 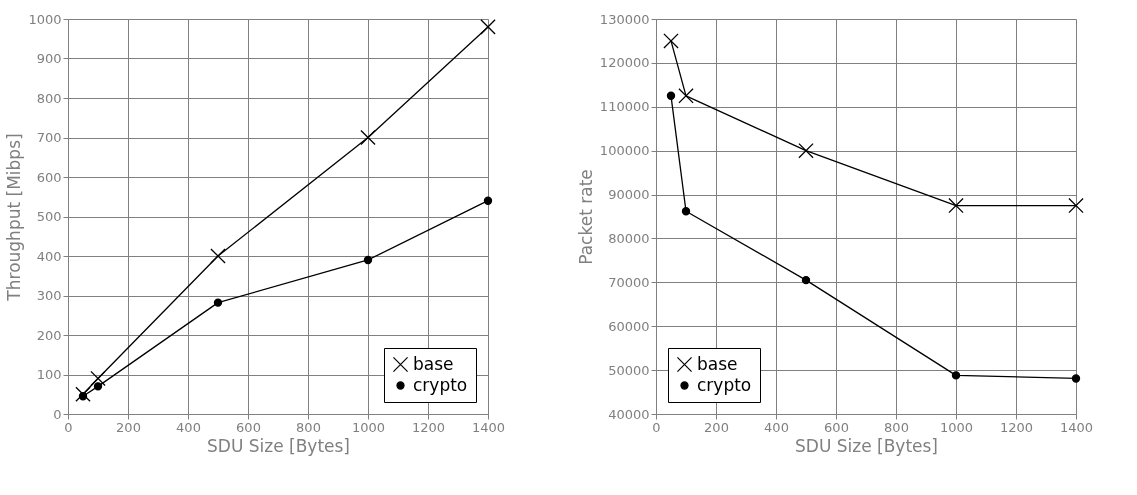 I want to click on y-tick-label: 120000, so click(x=624, y=63).